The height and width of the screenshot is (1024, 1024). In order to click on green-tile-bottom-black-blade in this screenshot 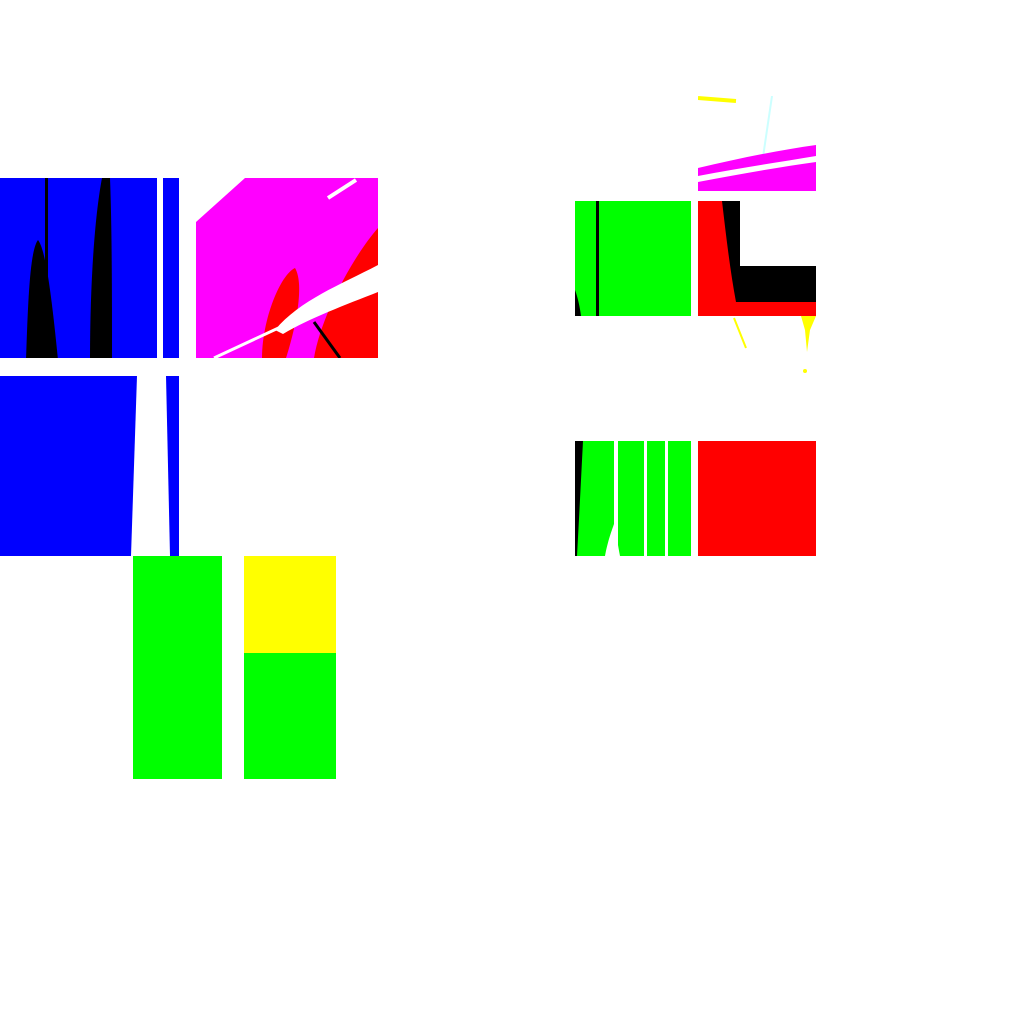, I will do `click(579, 498)`.